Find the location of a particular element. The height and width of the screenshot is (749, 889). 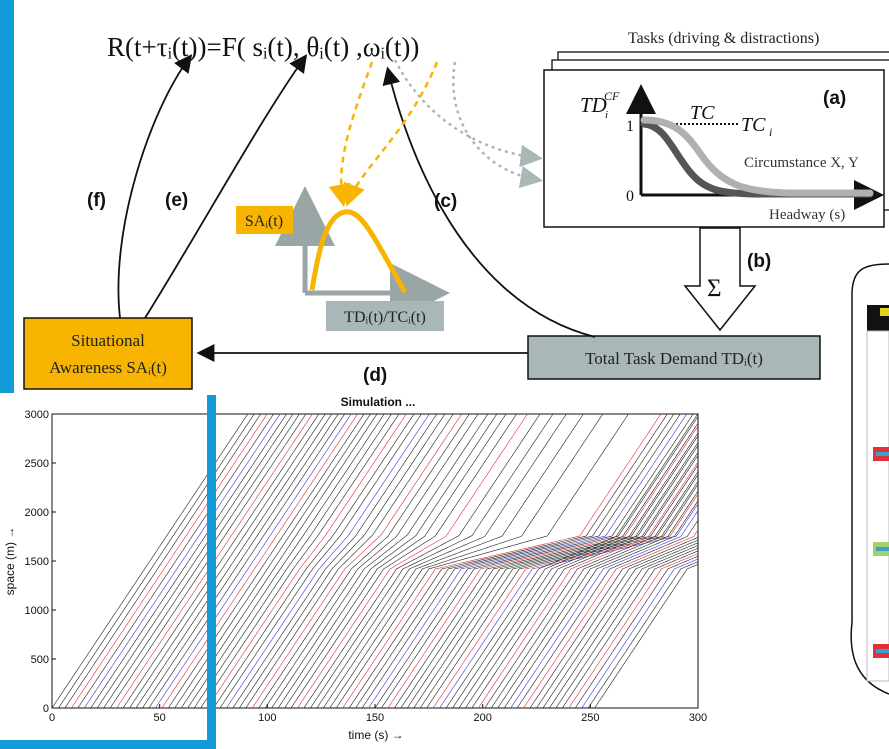

mini-x-label-box is located at coordinates (385, 316).